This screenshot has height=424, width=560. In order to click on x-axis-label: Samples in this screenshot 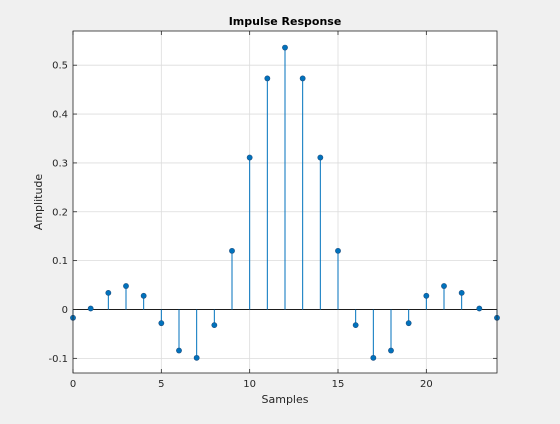, I will do `click(285, 399)`.